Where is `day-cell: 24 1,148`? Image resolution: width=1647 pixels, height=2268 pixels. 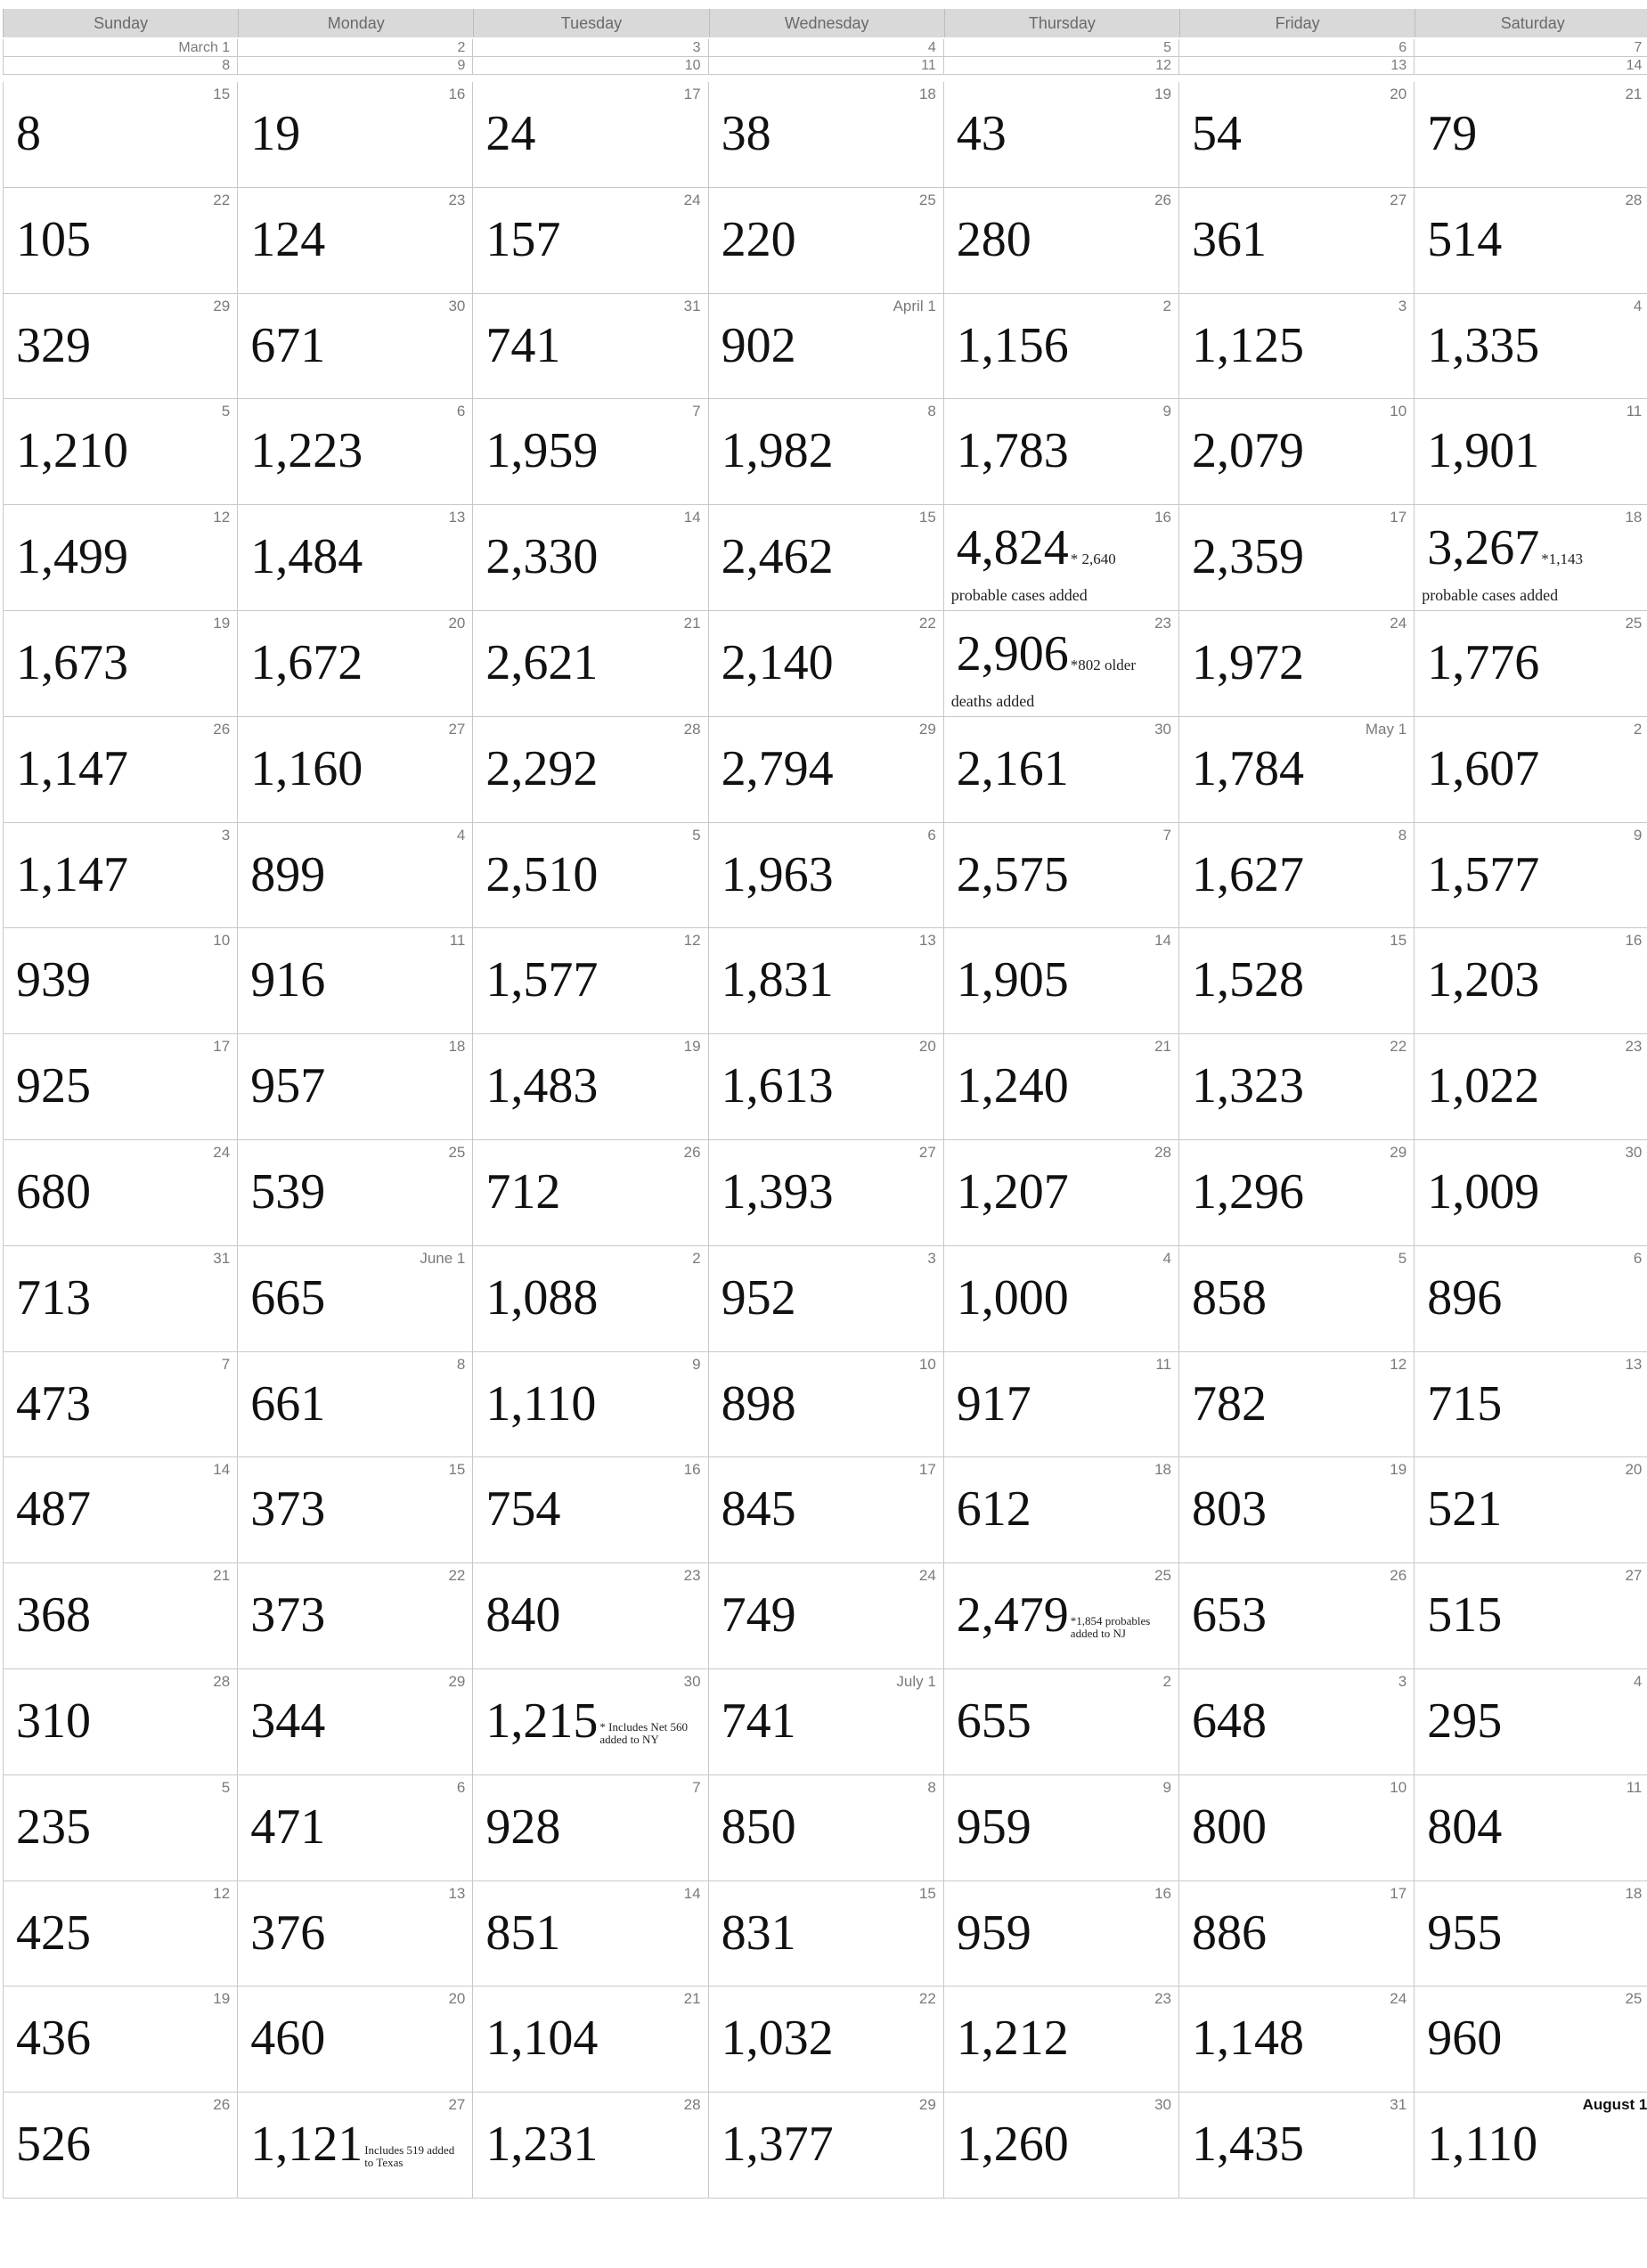
day-cell: 24 1,148 is located at coordinates (1297, 2040).